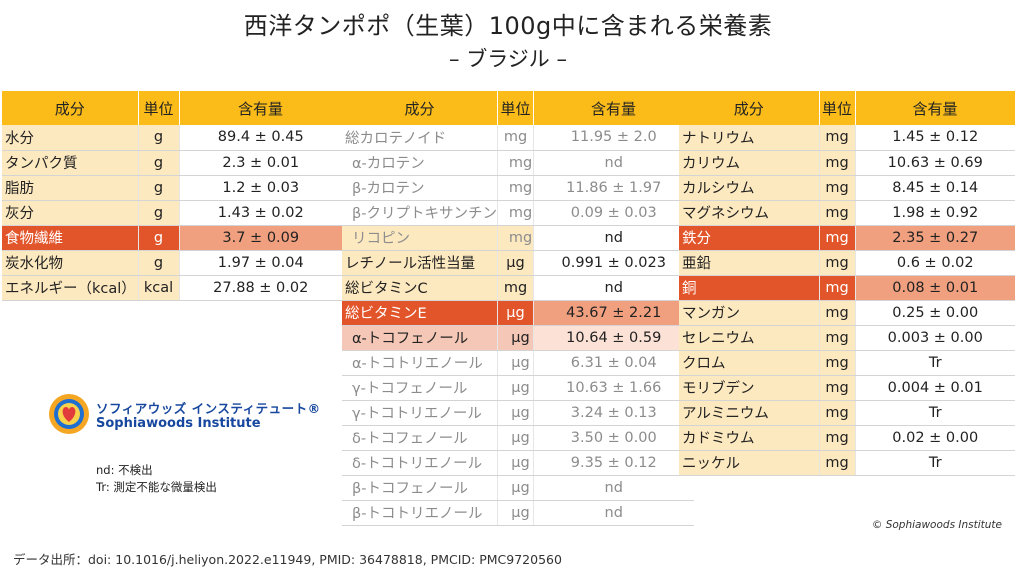 This screenshot has width=1016, height=572. I want to click on nutrient-value: 0.004 ± 0.01, so click(935, 388).